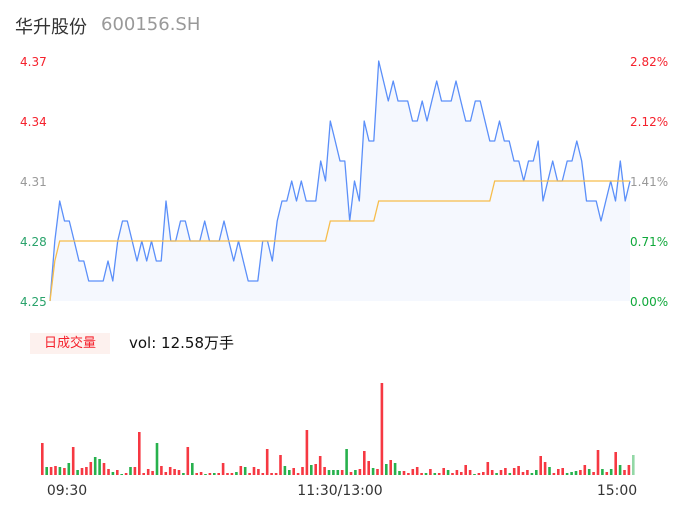 This screenshot has width=686, height=524. What do you see at coordinates (70, 343) in the screenshot?
I see `daily-volume-tab: 日成交量` at bounding box center [70, 343].